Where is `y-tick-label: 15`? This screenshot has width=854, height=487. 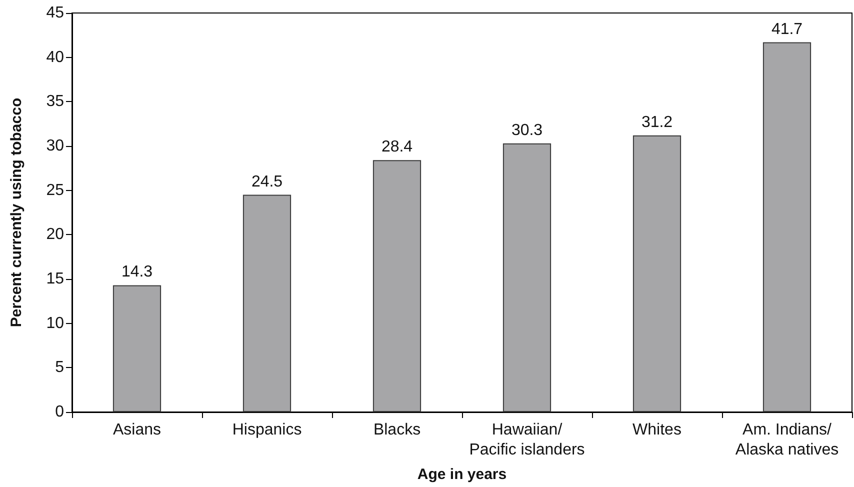
y-tick-label: 15 is located at coordinates (55, 279).